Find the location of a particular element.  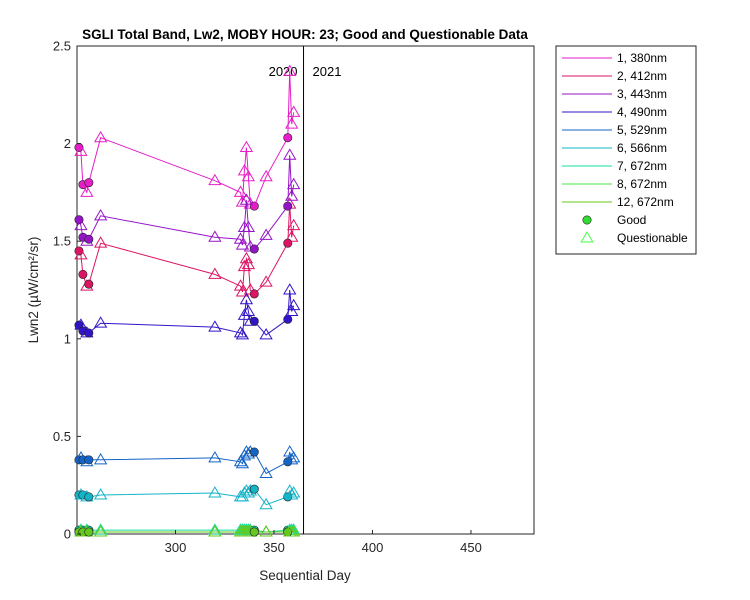

x-axis: 300 350 400 450 is located at coordinates (323, 542).